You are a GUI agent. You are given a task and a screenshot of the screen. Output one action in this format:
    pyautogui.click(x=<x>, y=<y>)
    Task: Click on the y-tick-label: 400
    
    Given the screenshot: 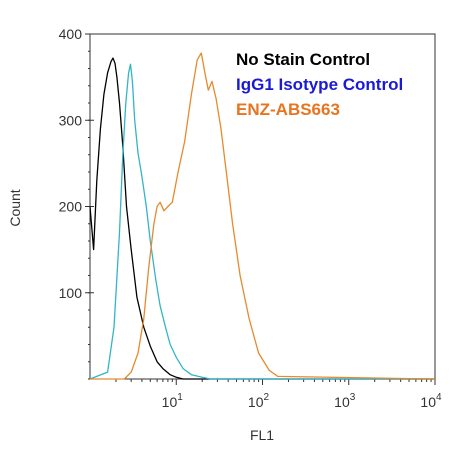 What is the action you would take?
    pyautogui.click(x=71, y=34)
    